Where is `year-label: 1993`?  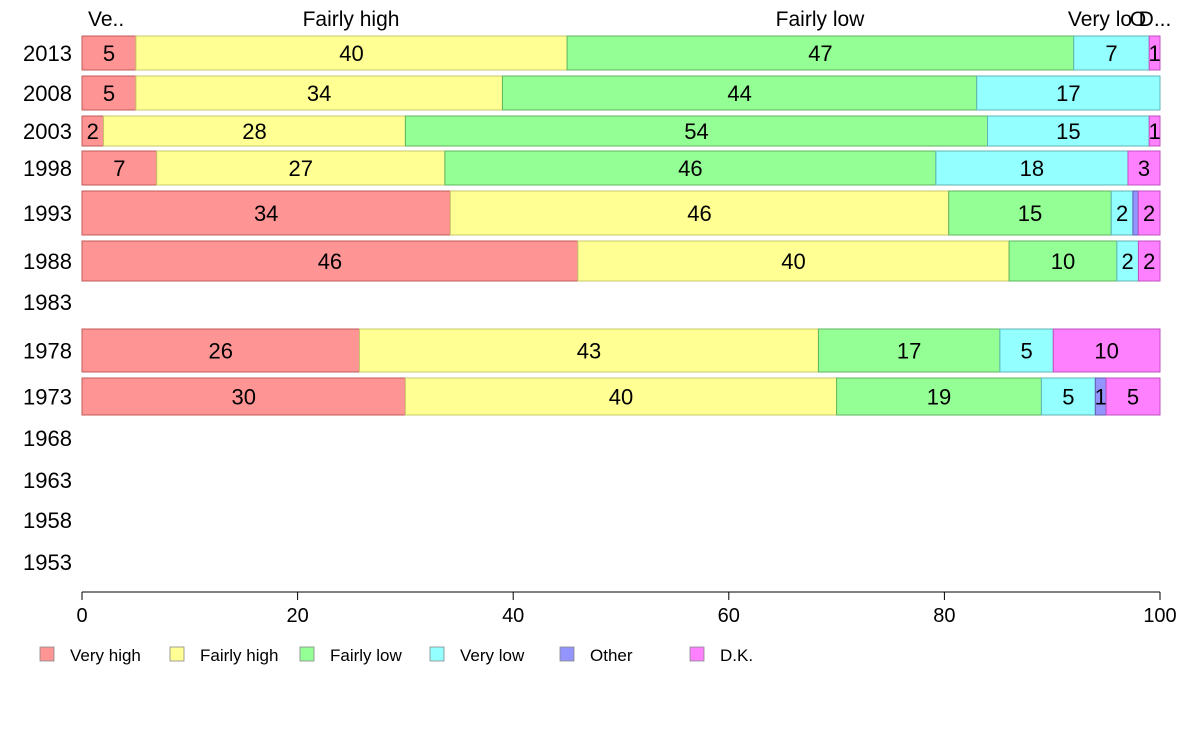 year-label: 1993 is located at coordinates (47, 213).